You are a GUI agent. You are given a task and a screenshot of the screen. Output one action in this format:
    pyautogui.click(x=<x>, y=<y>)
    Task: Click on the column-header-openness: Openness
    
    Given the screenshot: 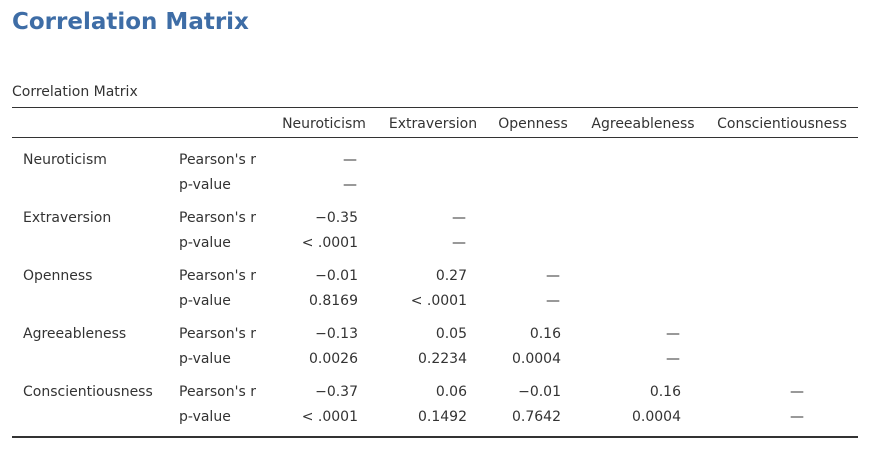 What is the action you would take?
    pyautogui.click(x=533, y=124)
    